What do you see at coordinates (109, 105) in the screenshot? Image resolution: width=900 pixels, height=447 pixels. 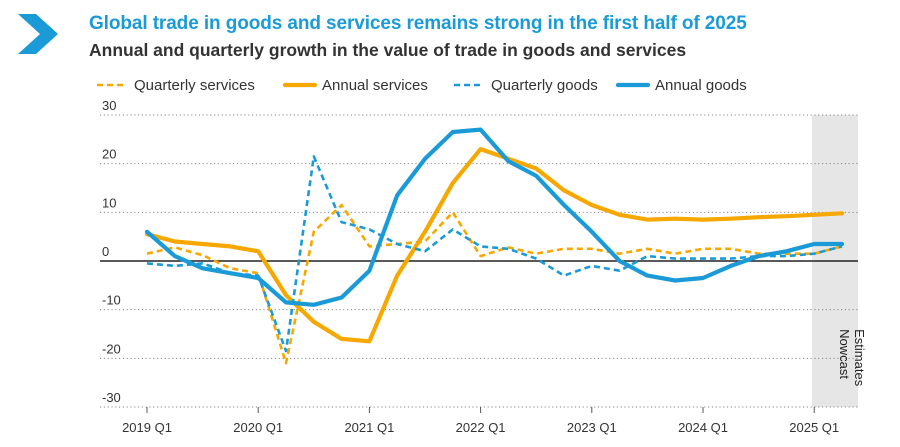 I see `y-tick-label: 30` at bounding box center [109, 105].